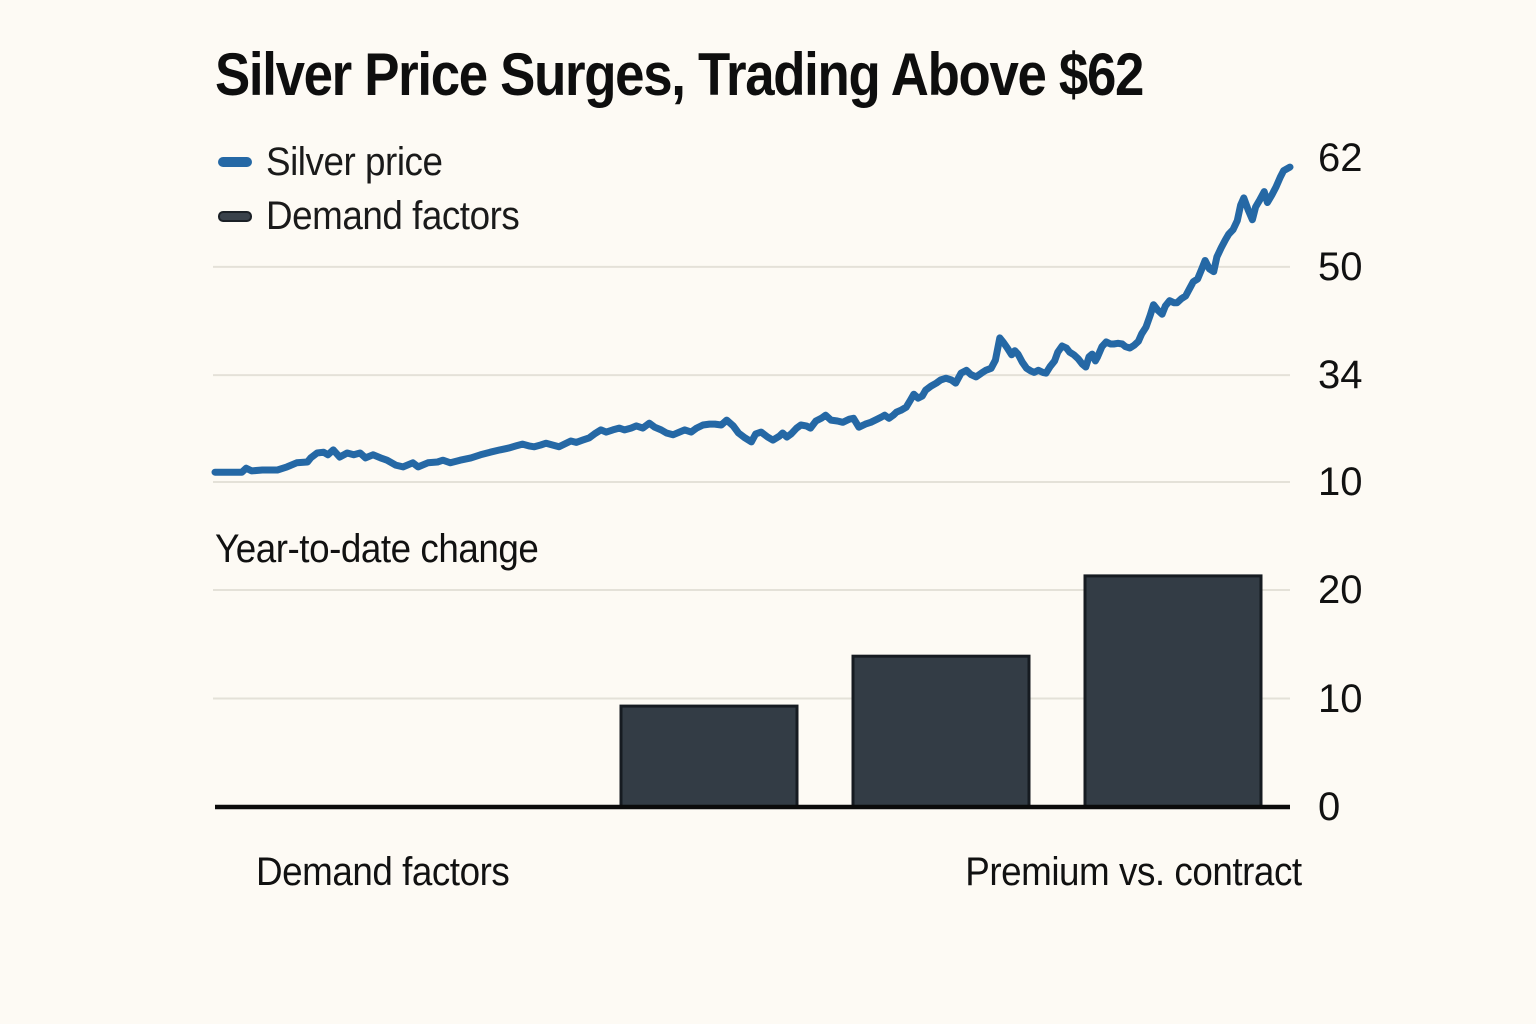  Describe the element at coordinates (679, 74) in the screenshot. I see `chart-title: Silver Price Surges, Trading Above $62` at that location.